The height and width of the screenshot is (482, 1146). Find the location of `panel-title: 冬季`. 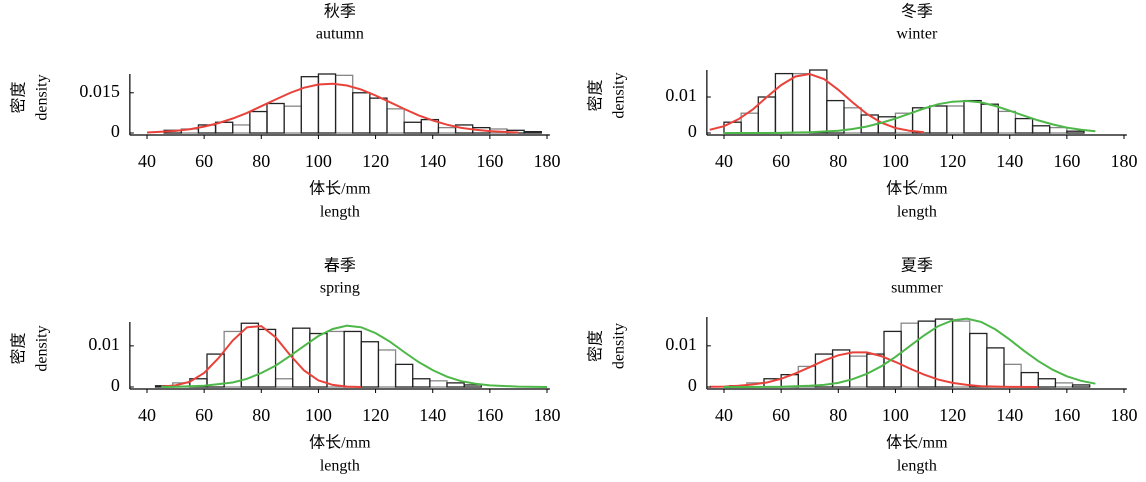

panel-title: 冬季 is located at coordinates (917, 12).